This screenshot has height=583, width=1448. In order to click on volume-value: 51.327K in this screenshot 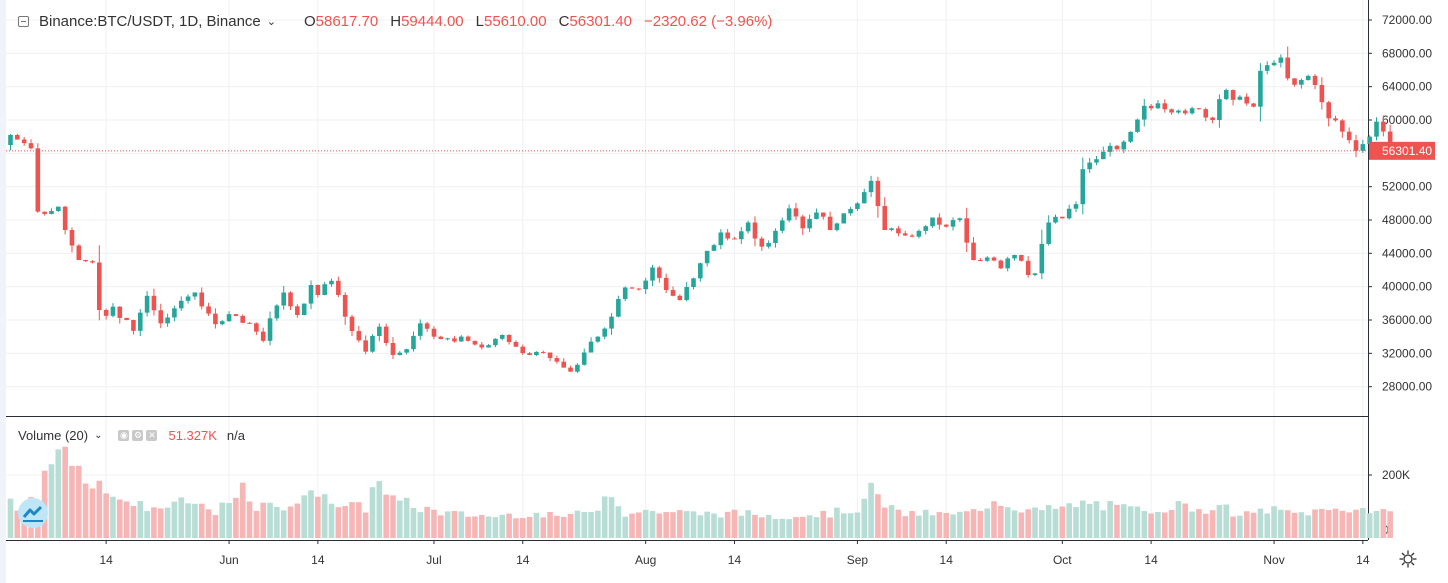, I will do `click(192, 435)`.